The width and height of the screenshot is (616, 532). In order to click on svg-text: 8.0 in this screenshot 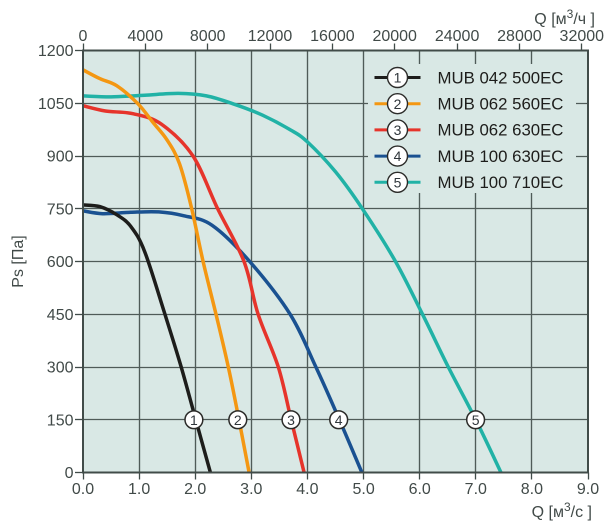, I will do `click(532, 489)`.